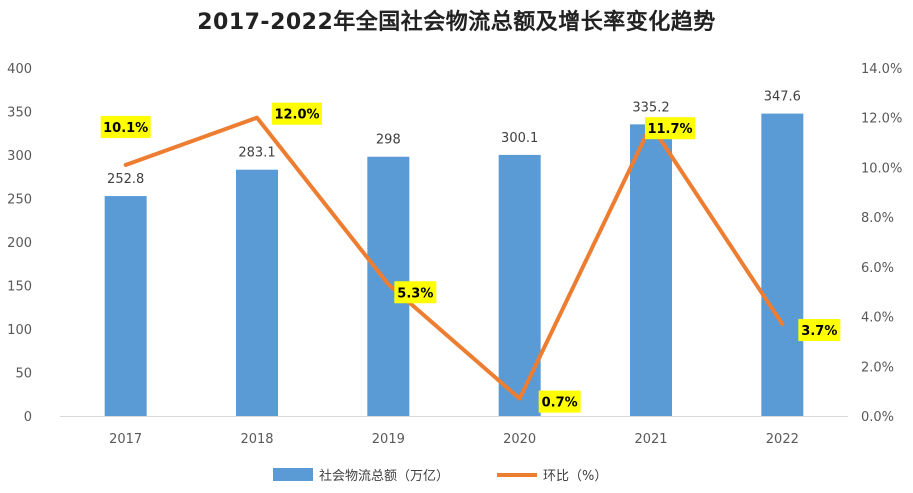 Image resolution: width=913 pixels, height=493 pixels. I want to click on bar-2021, so click(651, 270).